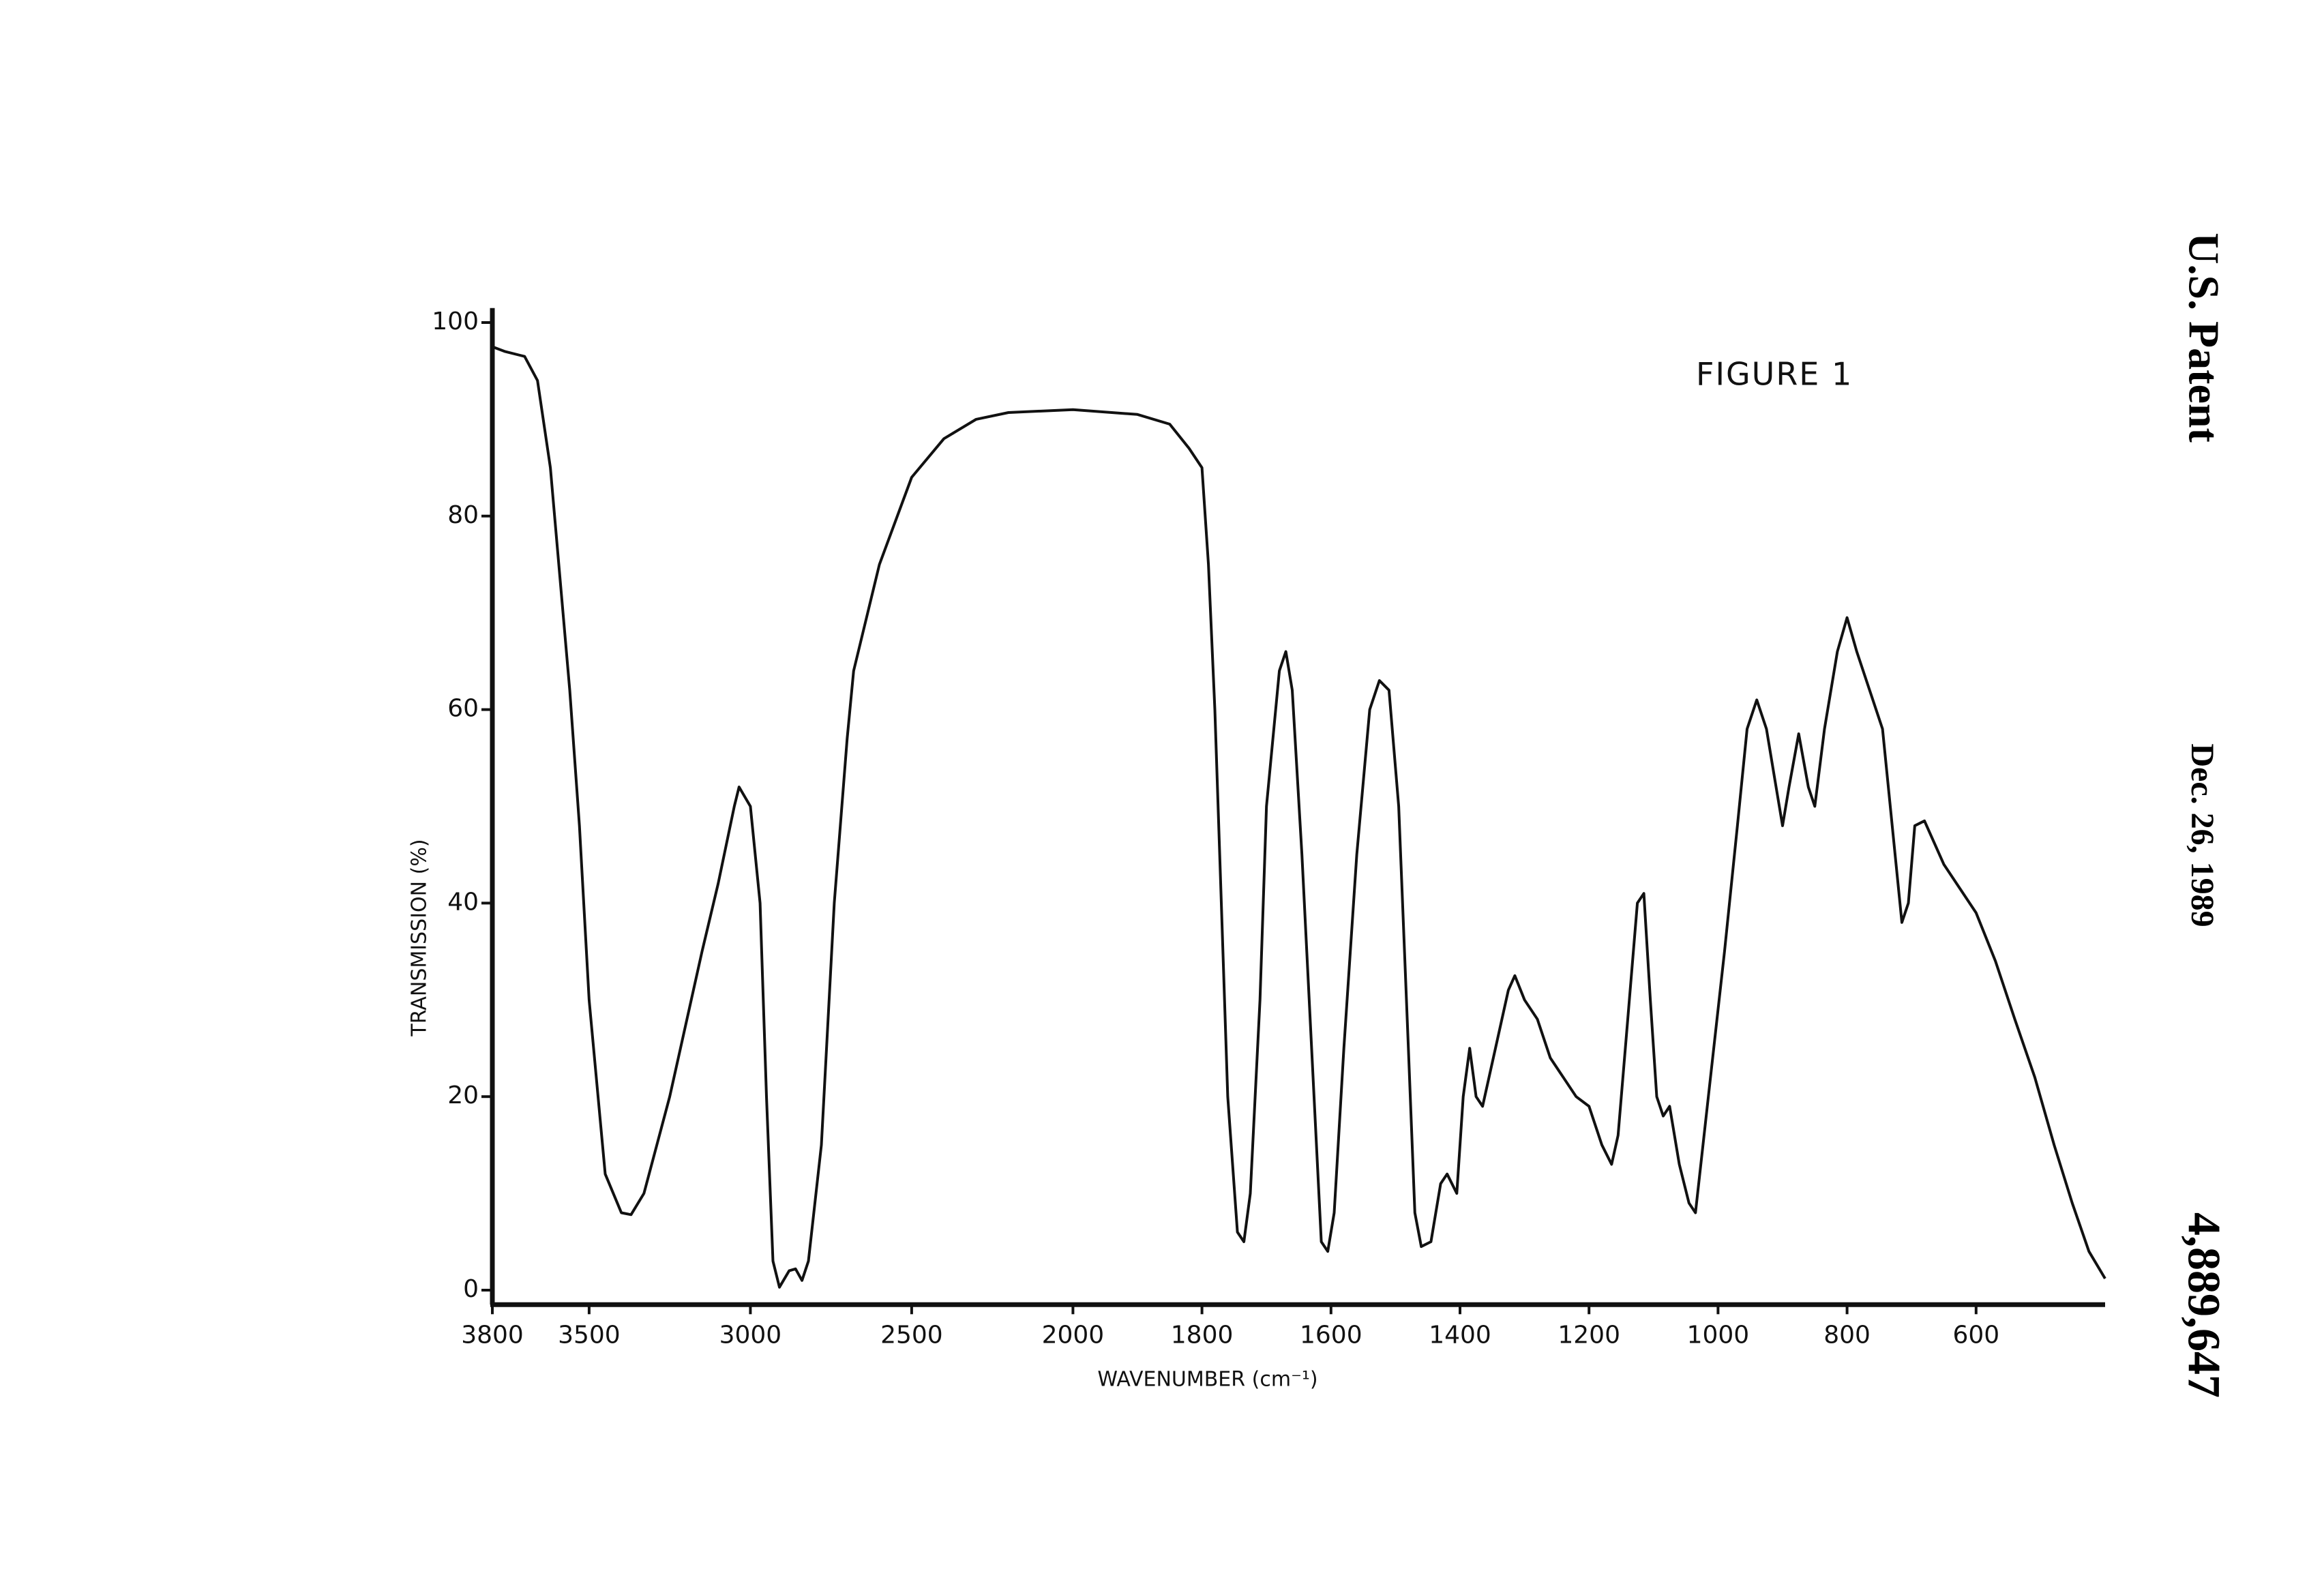 This screenshot has width=2324, height=1582. I want to click on x-tick-label: 1400, so click(1460, 1335).